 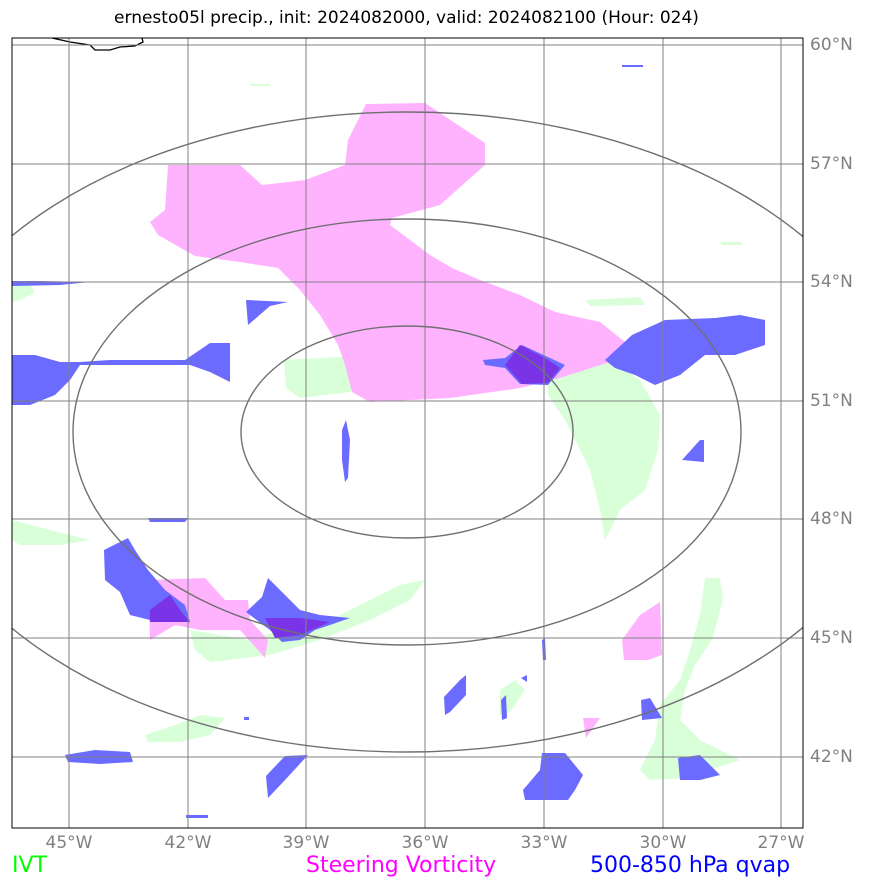 What do you see at coordinates (401, 865) in the screenshot?
I see `legend-steering-vorticity: Steering Vorticity` at bounding box center [401, 865].